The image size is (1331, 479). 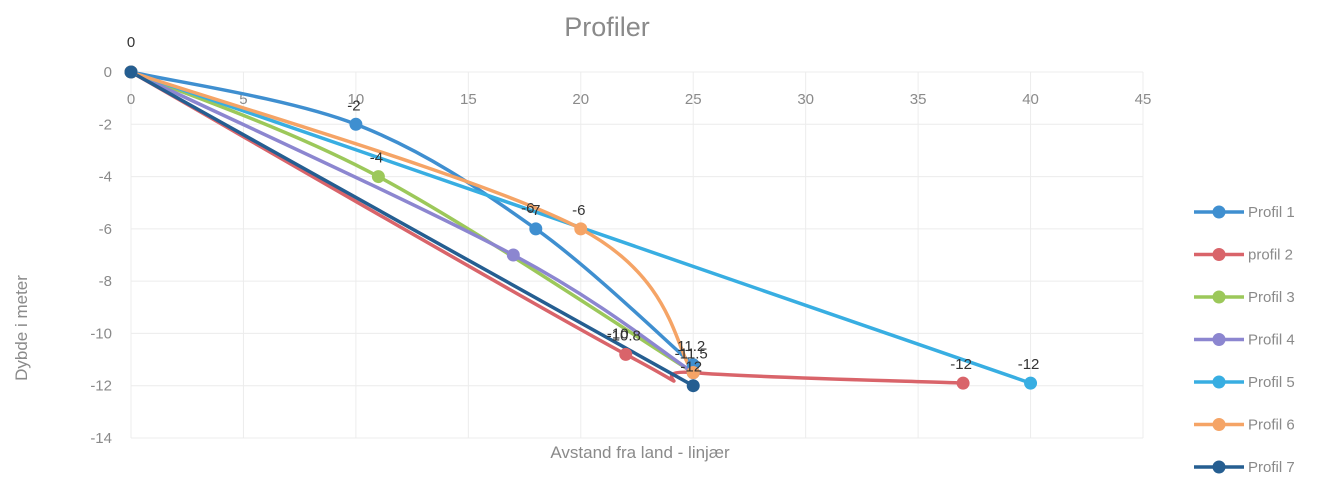 What do you see at coordinates (805, 99) in the screenshot?
I see `x-tick-label: 30` at bounding box center [805, 99].